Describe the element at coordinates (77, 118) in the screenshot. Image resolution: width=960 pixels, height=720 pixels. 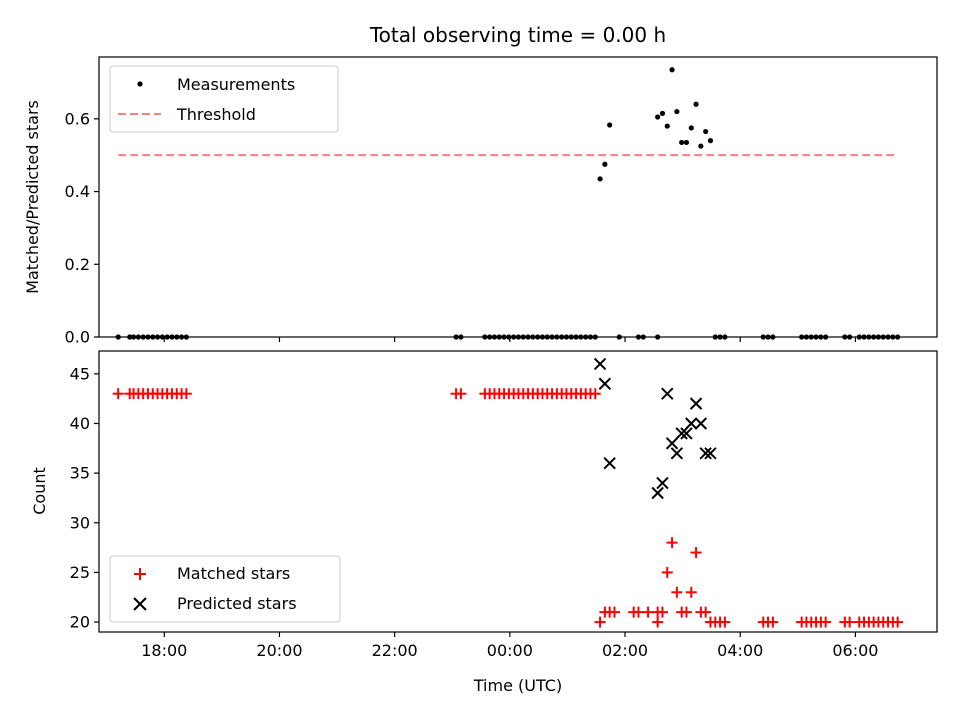
I see `y-tick-label: 0.6` at that location.